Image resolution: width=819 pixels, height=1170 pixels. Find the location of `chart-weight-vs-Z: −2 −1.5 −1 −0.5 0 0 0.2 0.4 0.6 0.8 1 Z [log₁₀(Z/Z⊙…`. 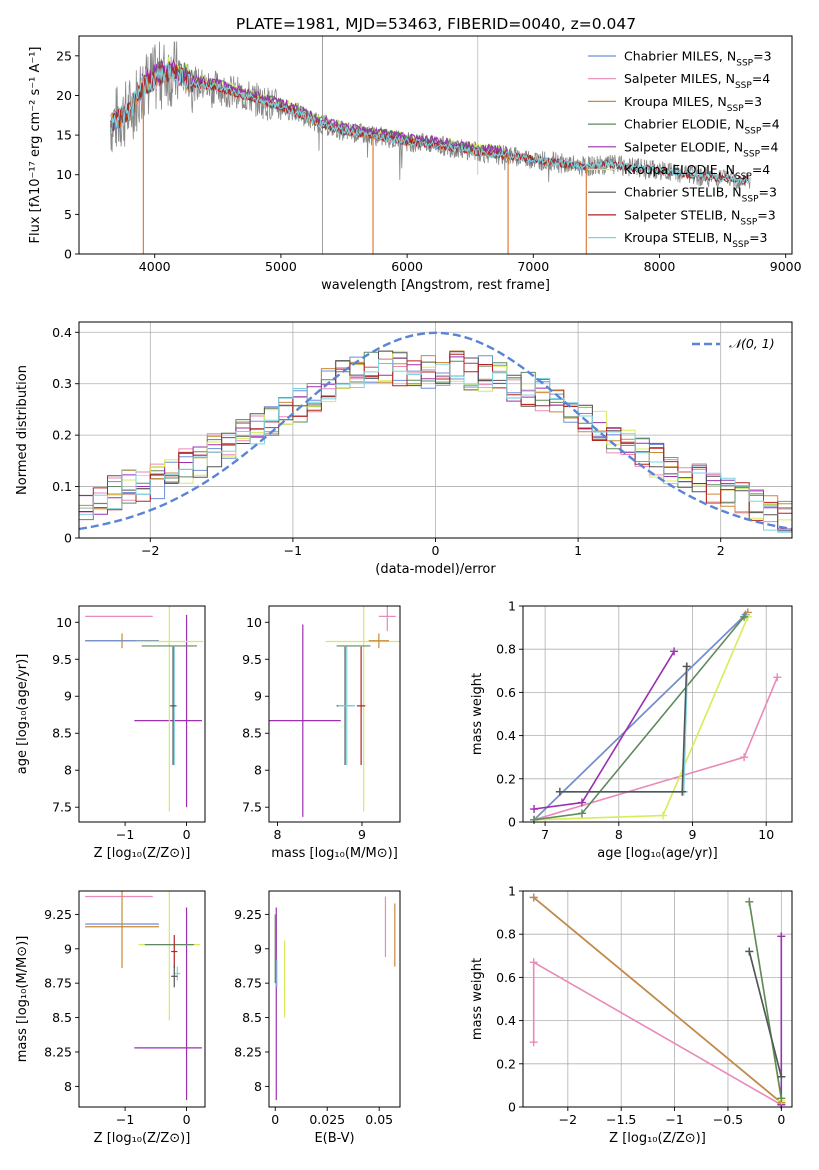

chart-weight-vs-Z: −2 −1.5 −1 −0.5 0 0 0.2 0.4 0.6 0.8 1 Z [log₁₀(Z/Z⊙… is located at coordinates (631, 1015).